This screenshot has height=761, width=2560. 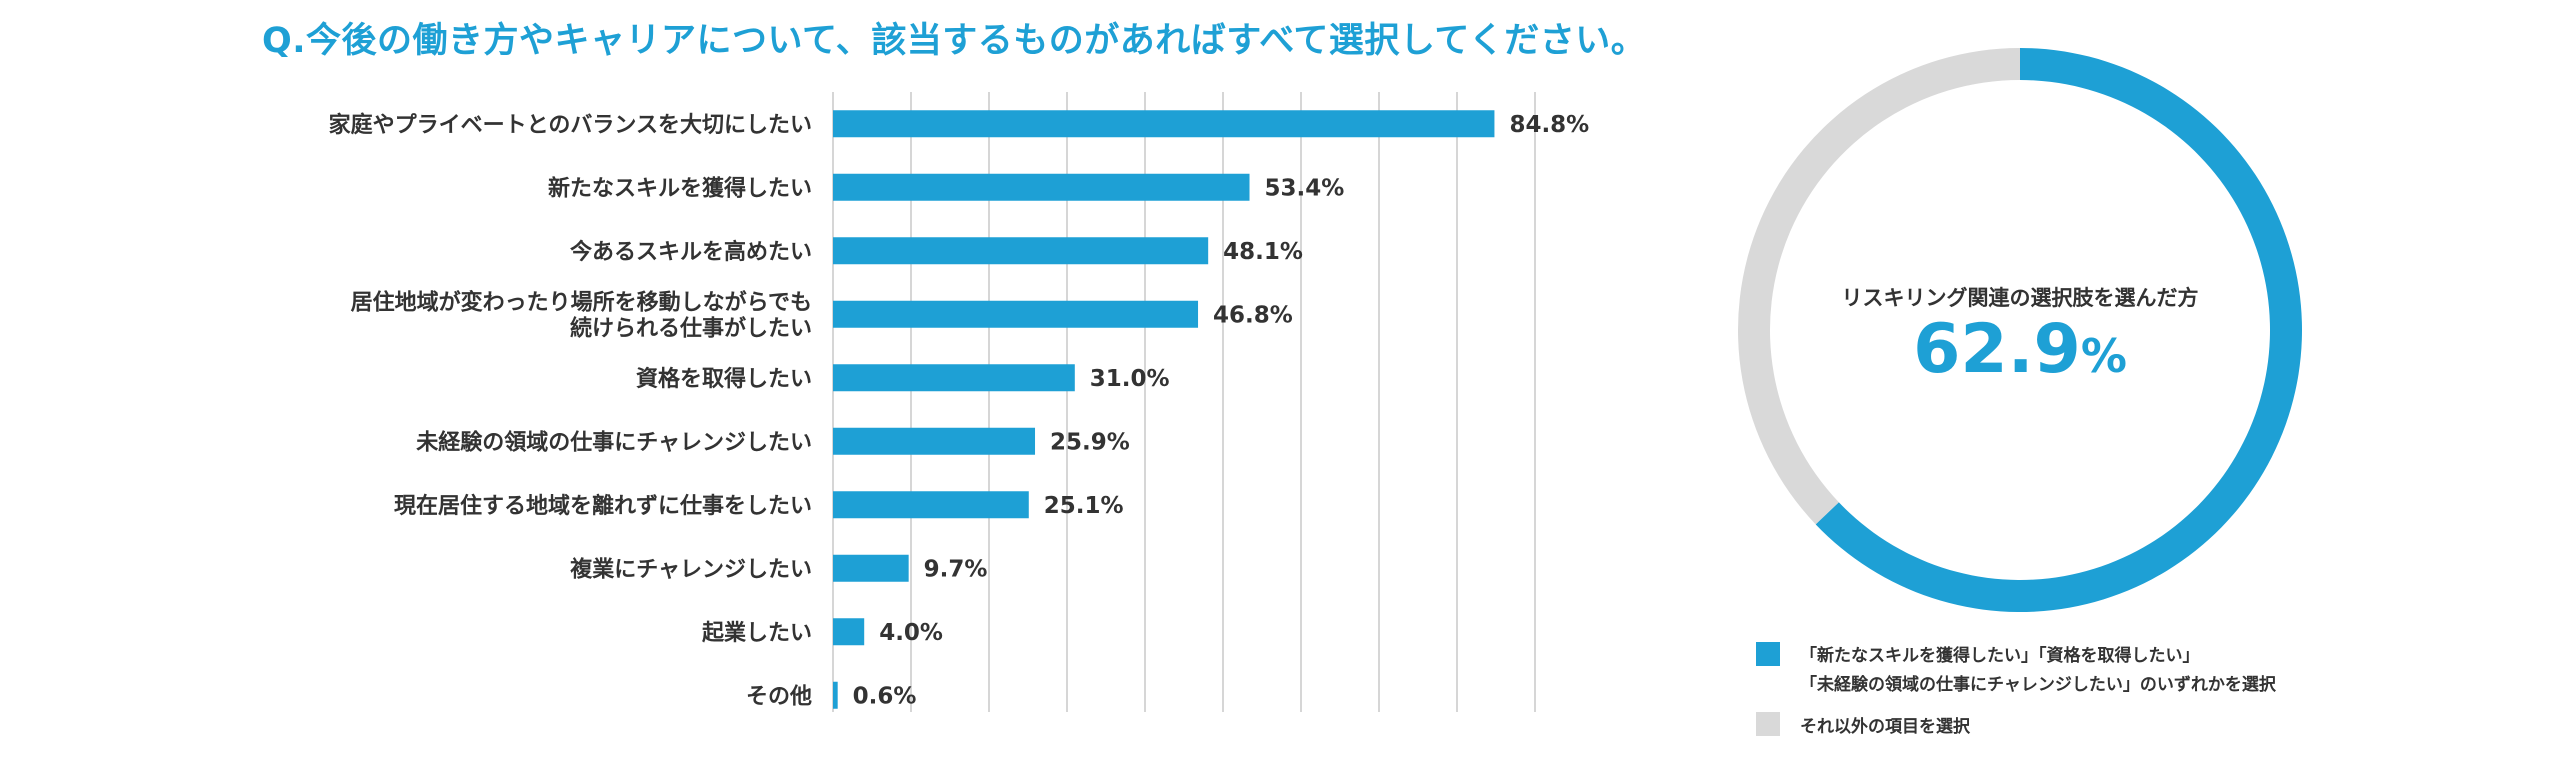 I want to click on value-label-8: 4.0%, so click(x=911, y=633).